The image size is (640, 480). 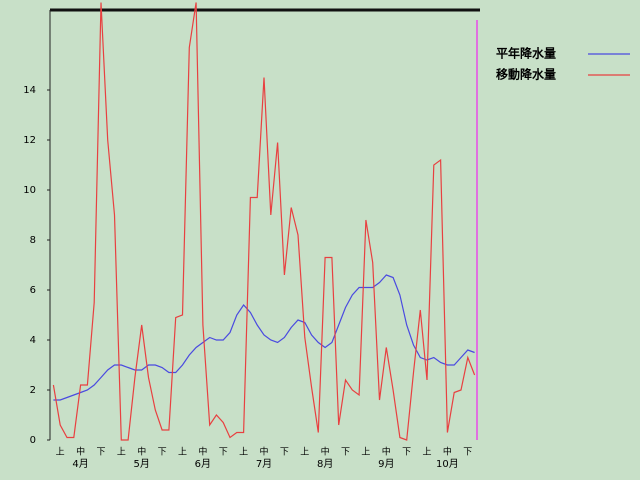 What do you see at coordinates (447, 464) in the screenshot?
I see `month-label: 10月` at bounding box center [447, 464].